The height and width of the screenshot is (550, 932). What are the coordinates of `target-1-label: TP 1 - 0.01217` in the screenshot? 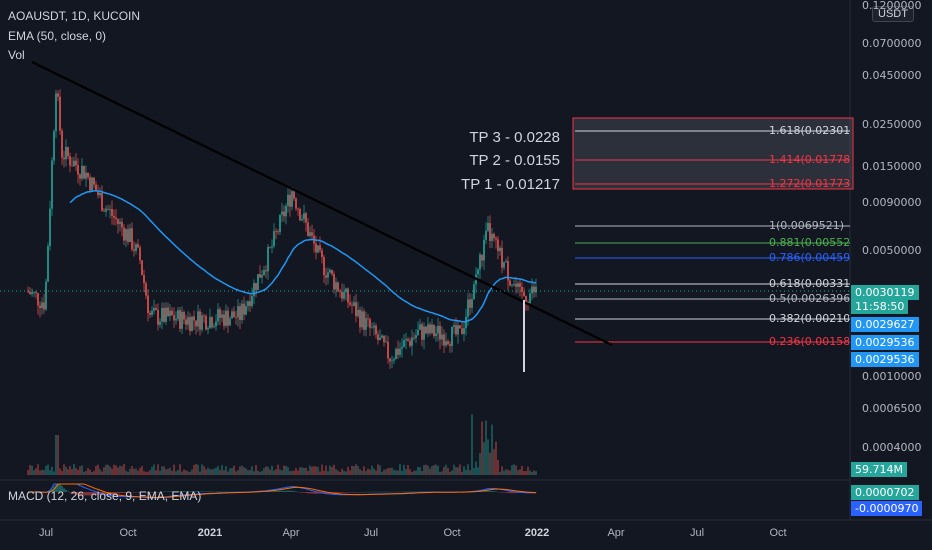 It's located at (510, 184).